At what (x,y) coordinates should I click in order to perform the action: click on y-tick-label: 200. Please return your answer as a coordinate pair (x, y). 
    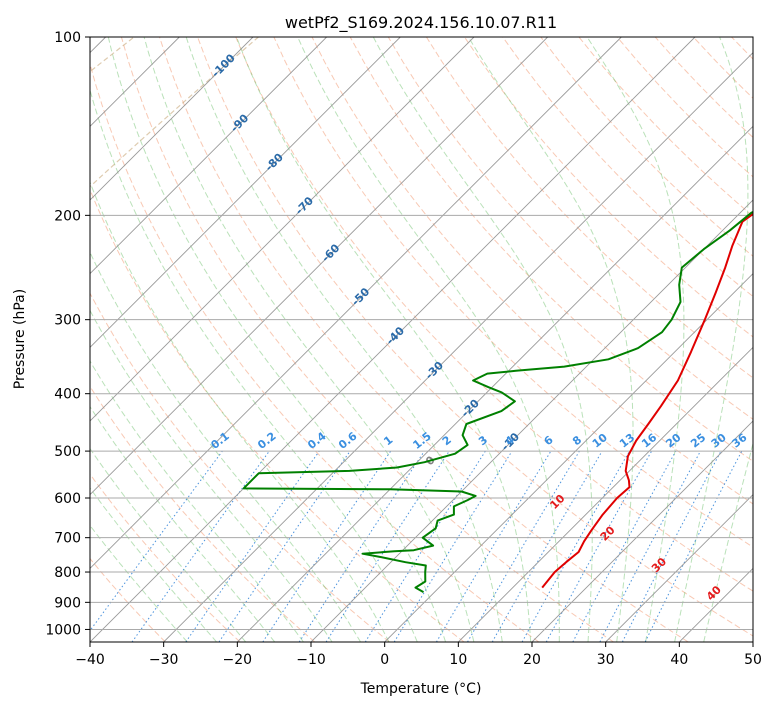
    Looking at the image, I should click on (67, 216).